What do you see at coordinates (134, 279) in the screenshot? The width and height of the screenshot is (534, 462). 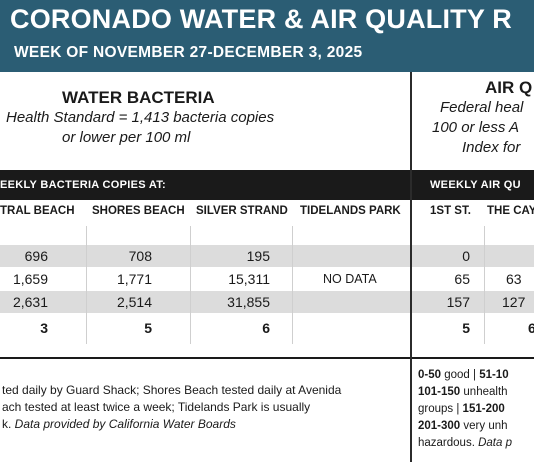 I see `table-cell: 1,771` at bounding box center [134, 279].